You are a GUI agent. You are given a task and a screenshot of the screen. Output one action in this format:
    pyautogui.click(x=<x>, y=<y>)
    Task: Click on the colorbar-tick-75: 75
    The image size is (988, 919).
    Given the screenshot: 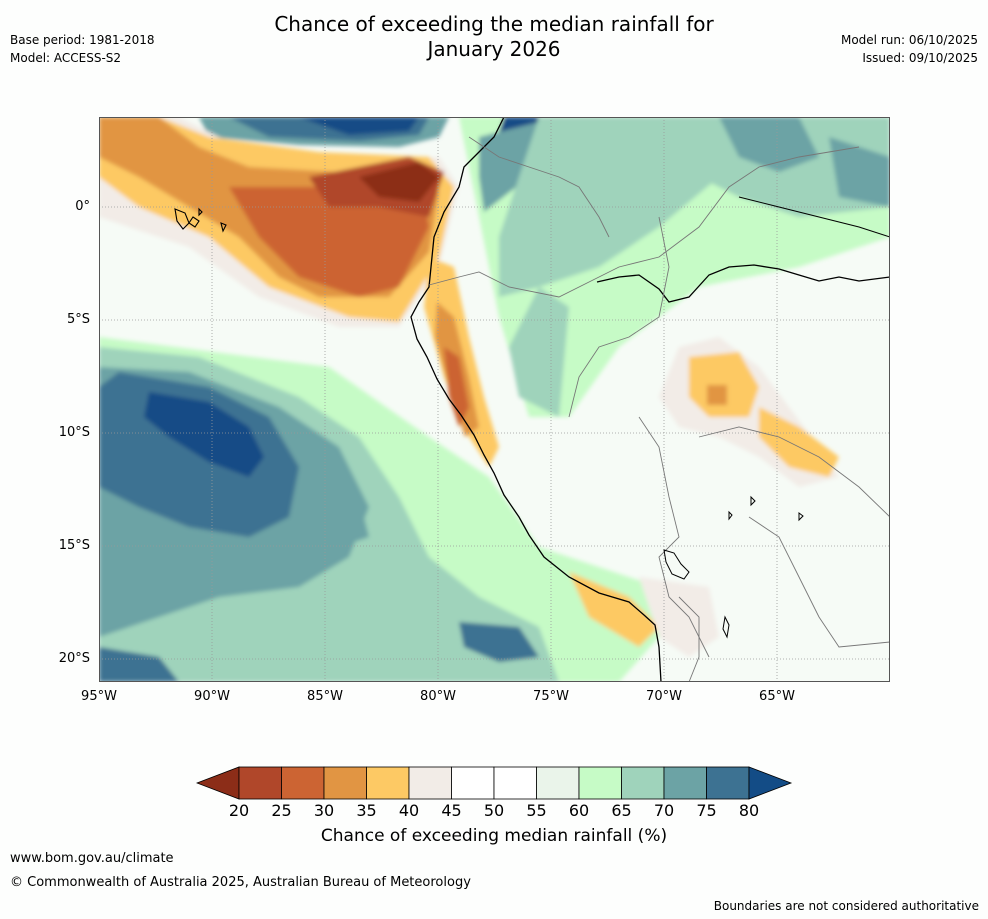 What is the action you would take?
    pyautogui.click(x=706, y=810)
    